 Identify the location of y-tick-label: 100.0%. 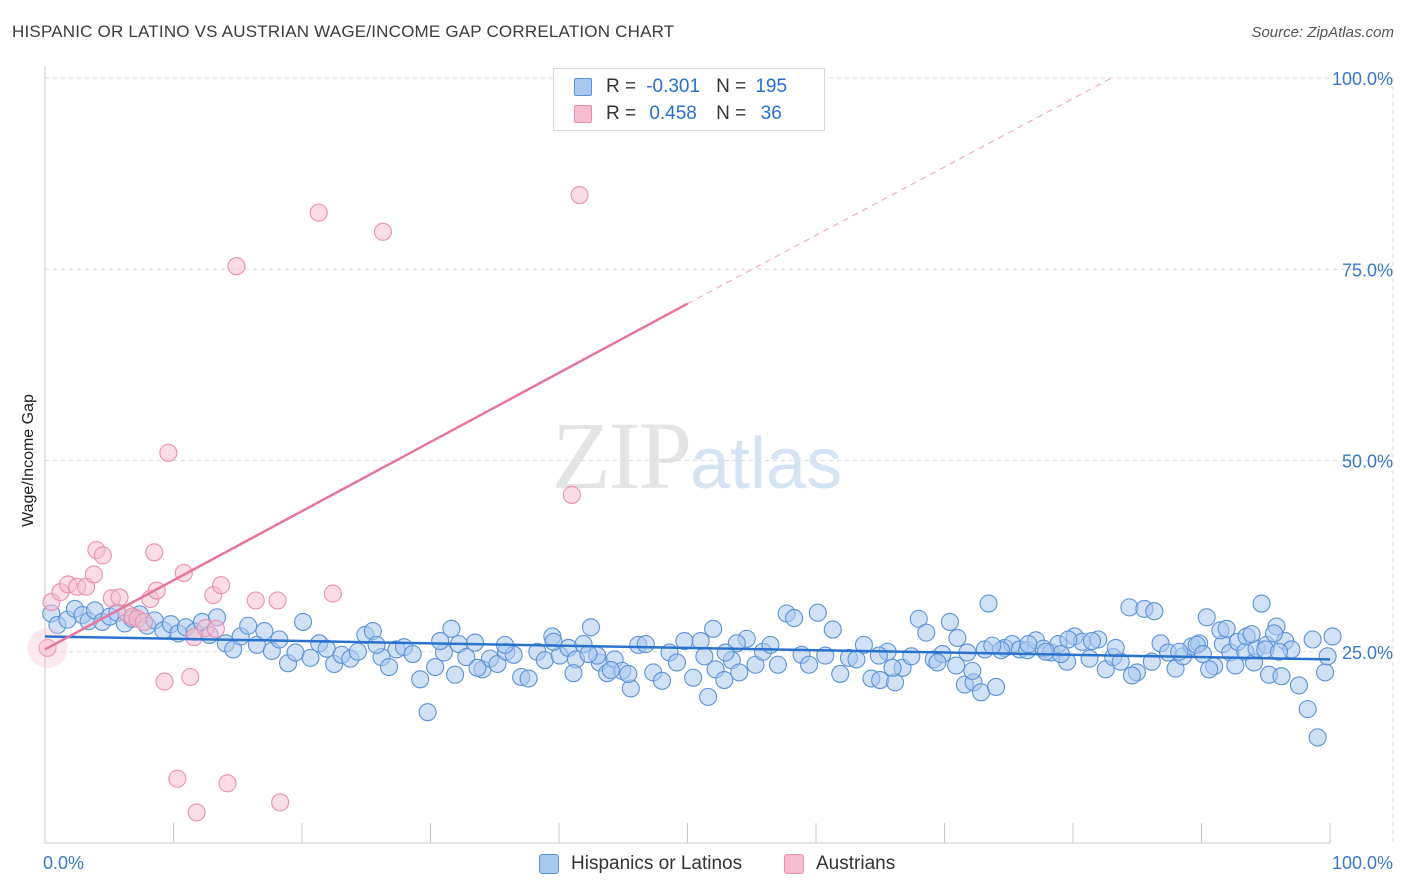
(1362, 79).